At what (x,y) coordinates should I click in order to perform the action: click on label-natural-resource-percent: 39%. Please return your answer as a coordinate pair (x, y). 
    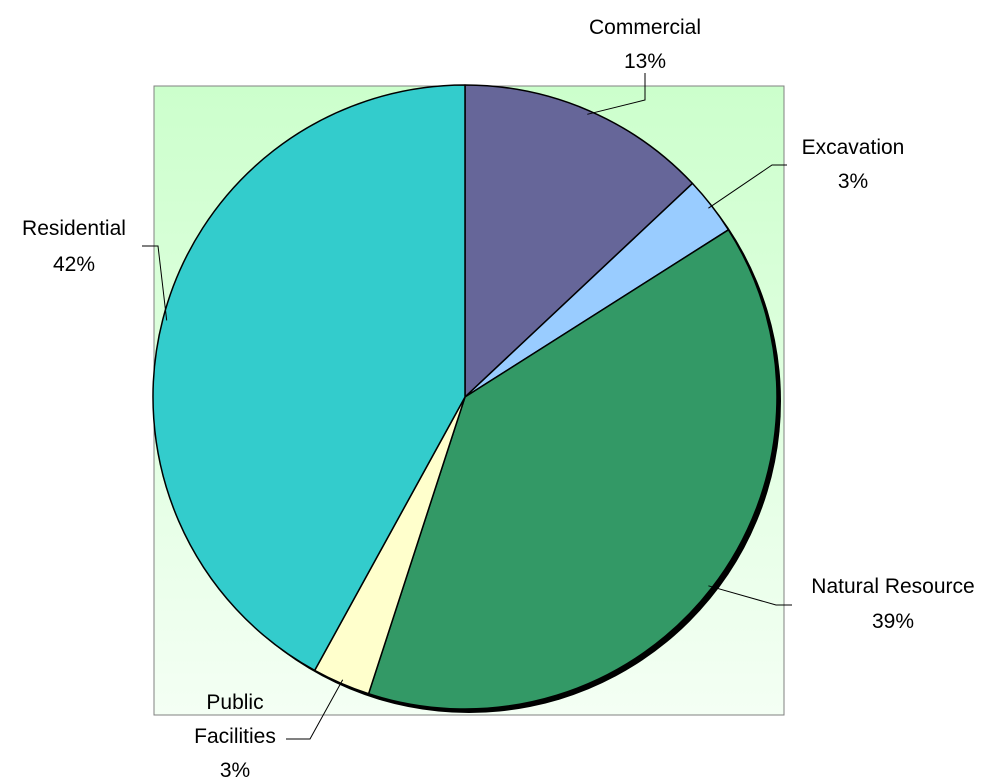
    Looking at the image, I should click on (893, 621).